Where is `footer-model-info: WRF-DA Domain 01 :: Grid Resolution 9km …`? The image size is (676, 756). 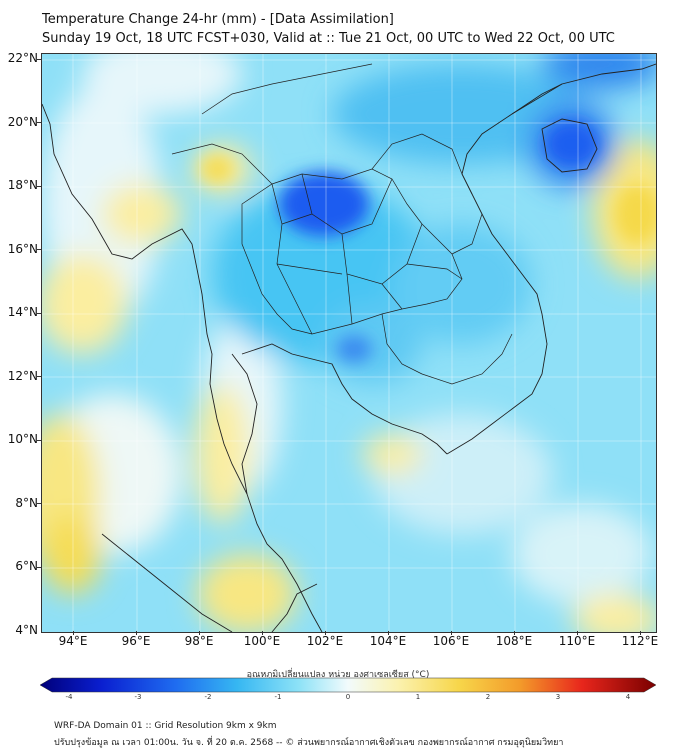 footer-model-info: WRF-DA Domain 01 :: Grid Resolution 9km … is located at coordinates (165, 726).